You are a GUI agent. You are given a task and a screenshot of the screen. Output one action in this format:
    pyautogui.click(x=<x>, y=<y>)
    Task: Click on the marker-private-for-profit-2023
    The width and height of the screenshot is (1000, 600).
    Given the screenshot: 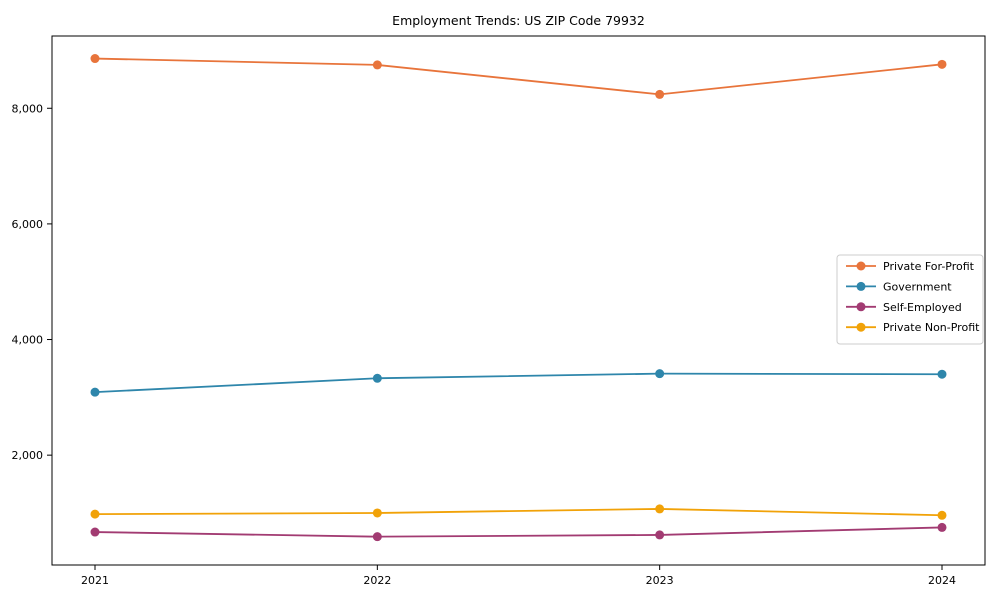 What is the action you would take?
    pyautogui.click(x=660, y=94)
    